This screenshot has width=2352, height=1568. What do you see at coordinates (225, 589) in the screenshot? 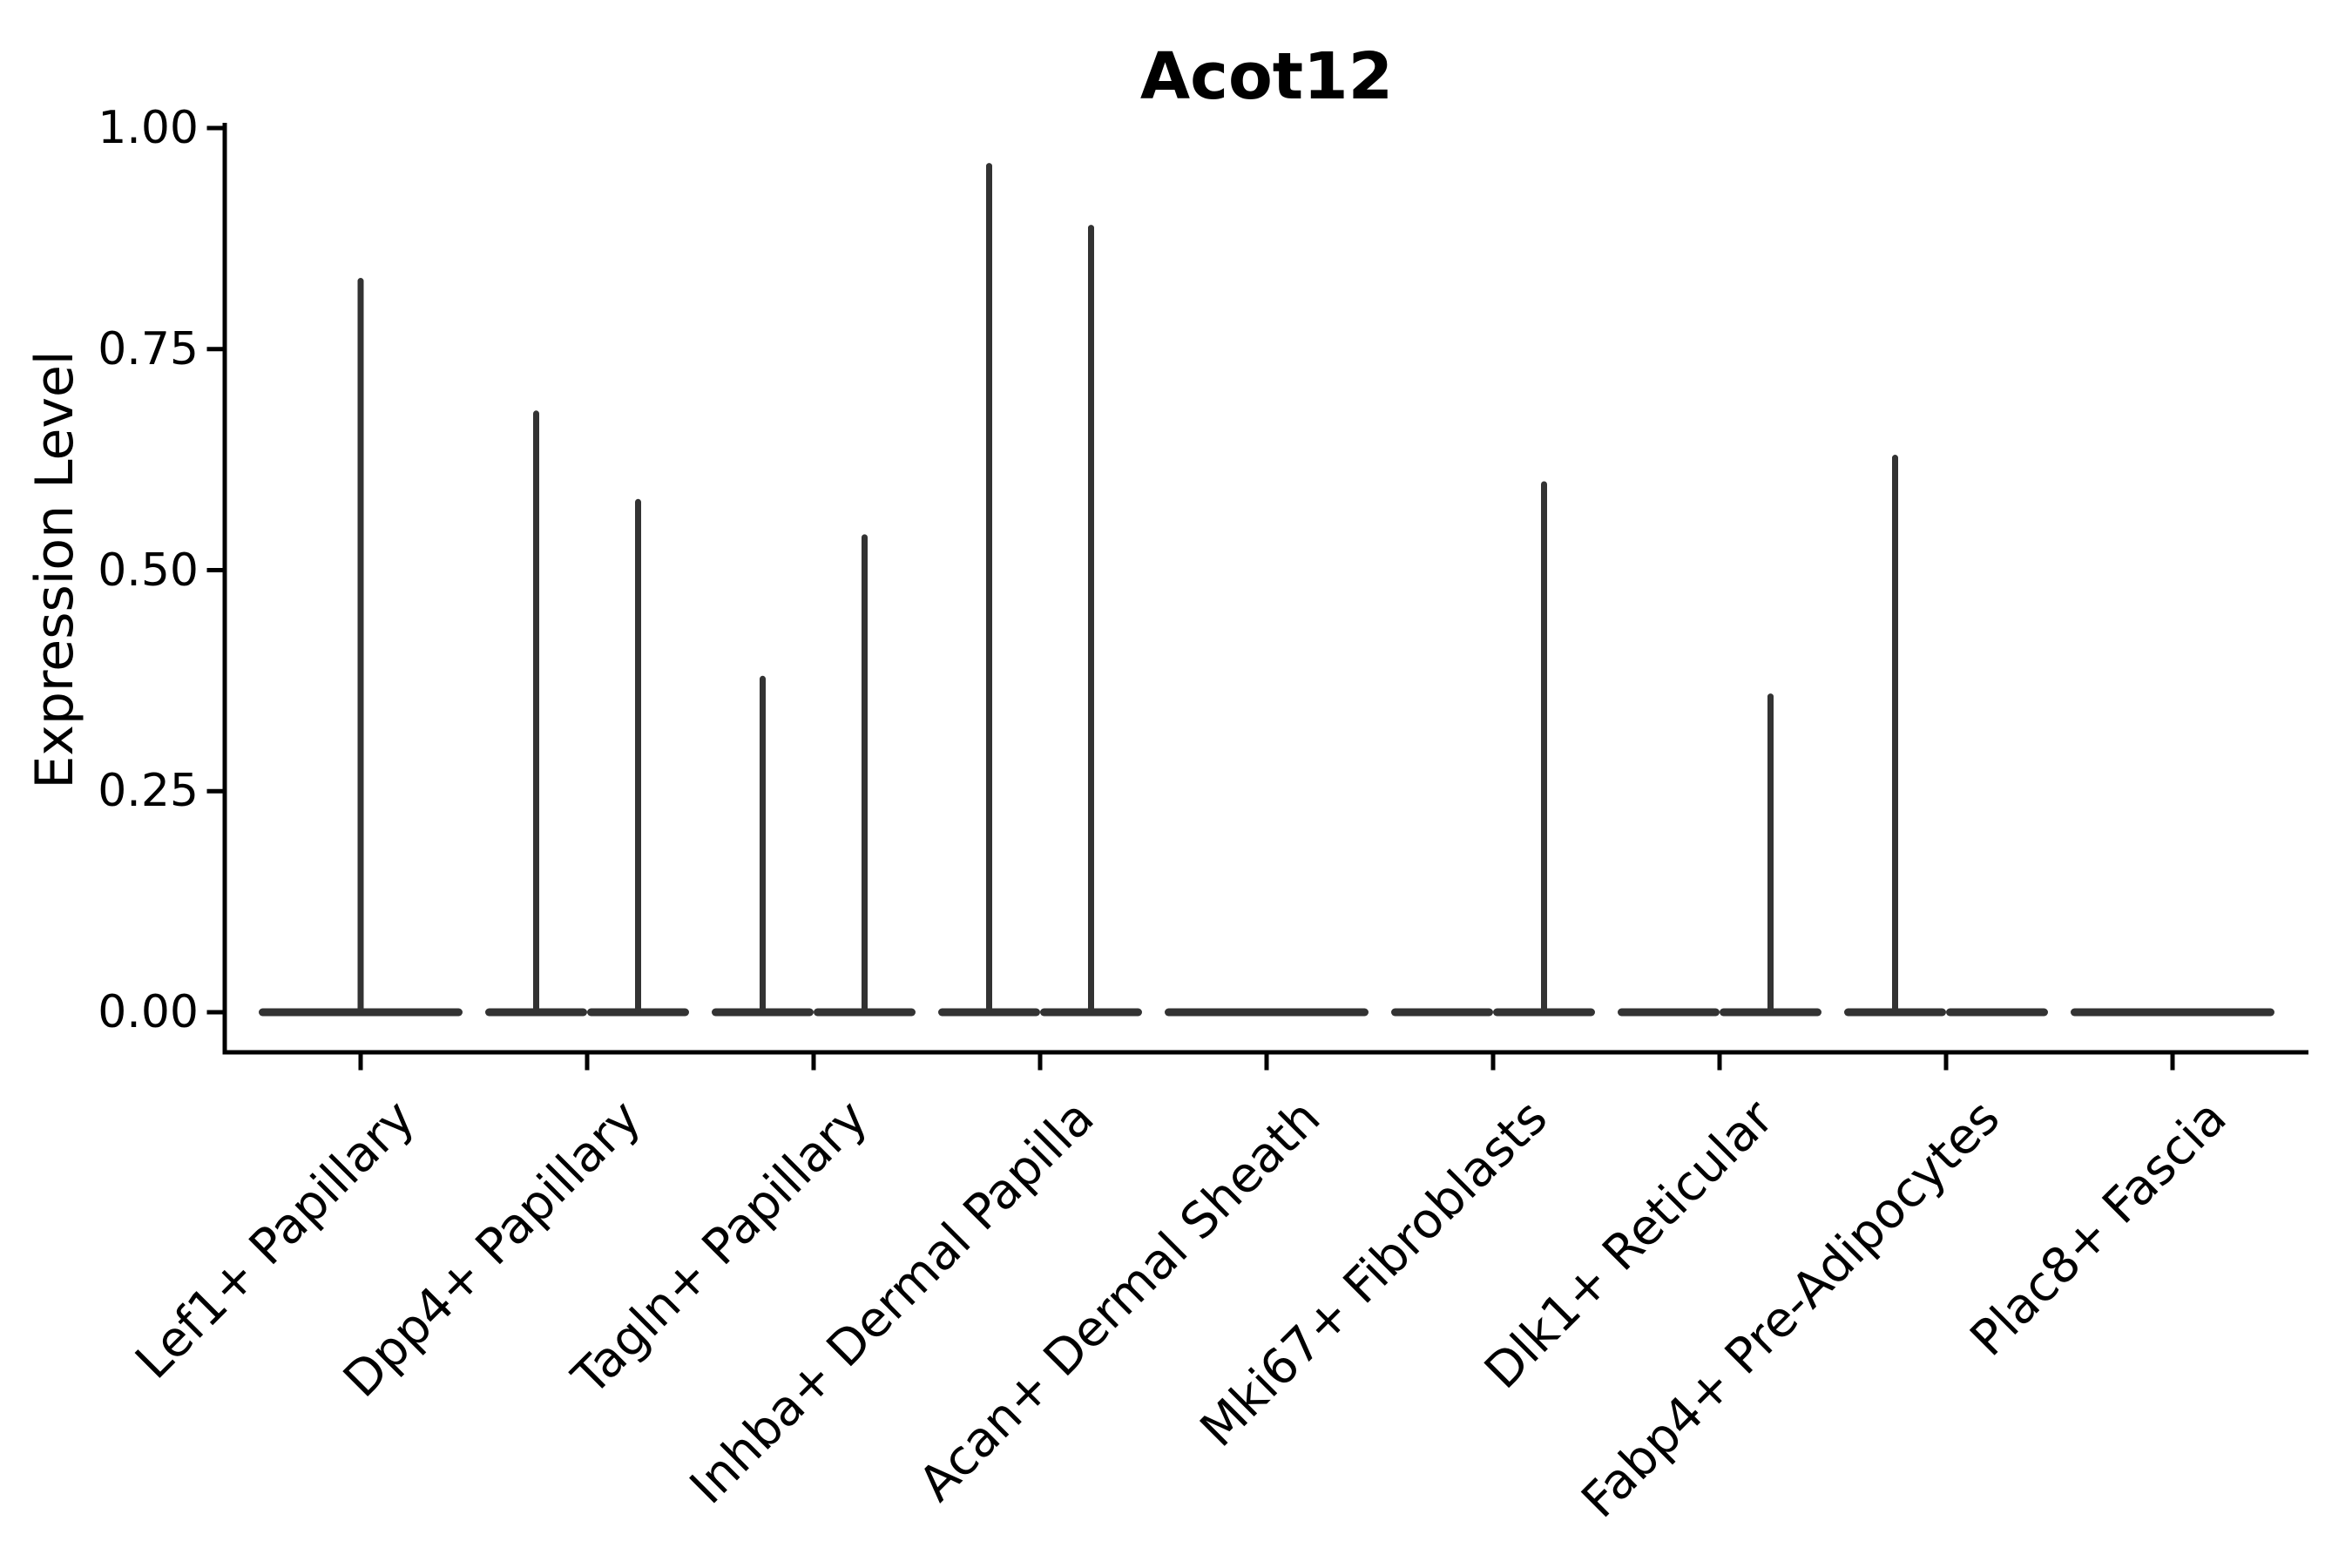
I see `y-axis-spine` at bounding box center [225, 589].